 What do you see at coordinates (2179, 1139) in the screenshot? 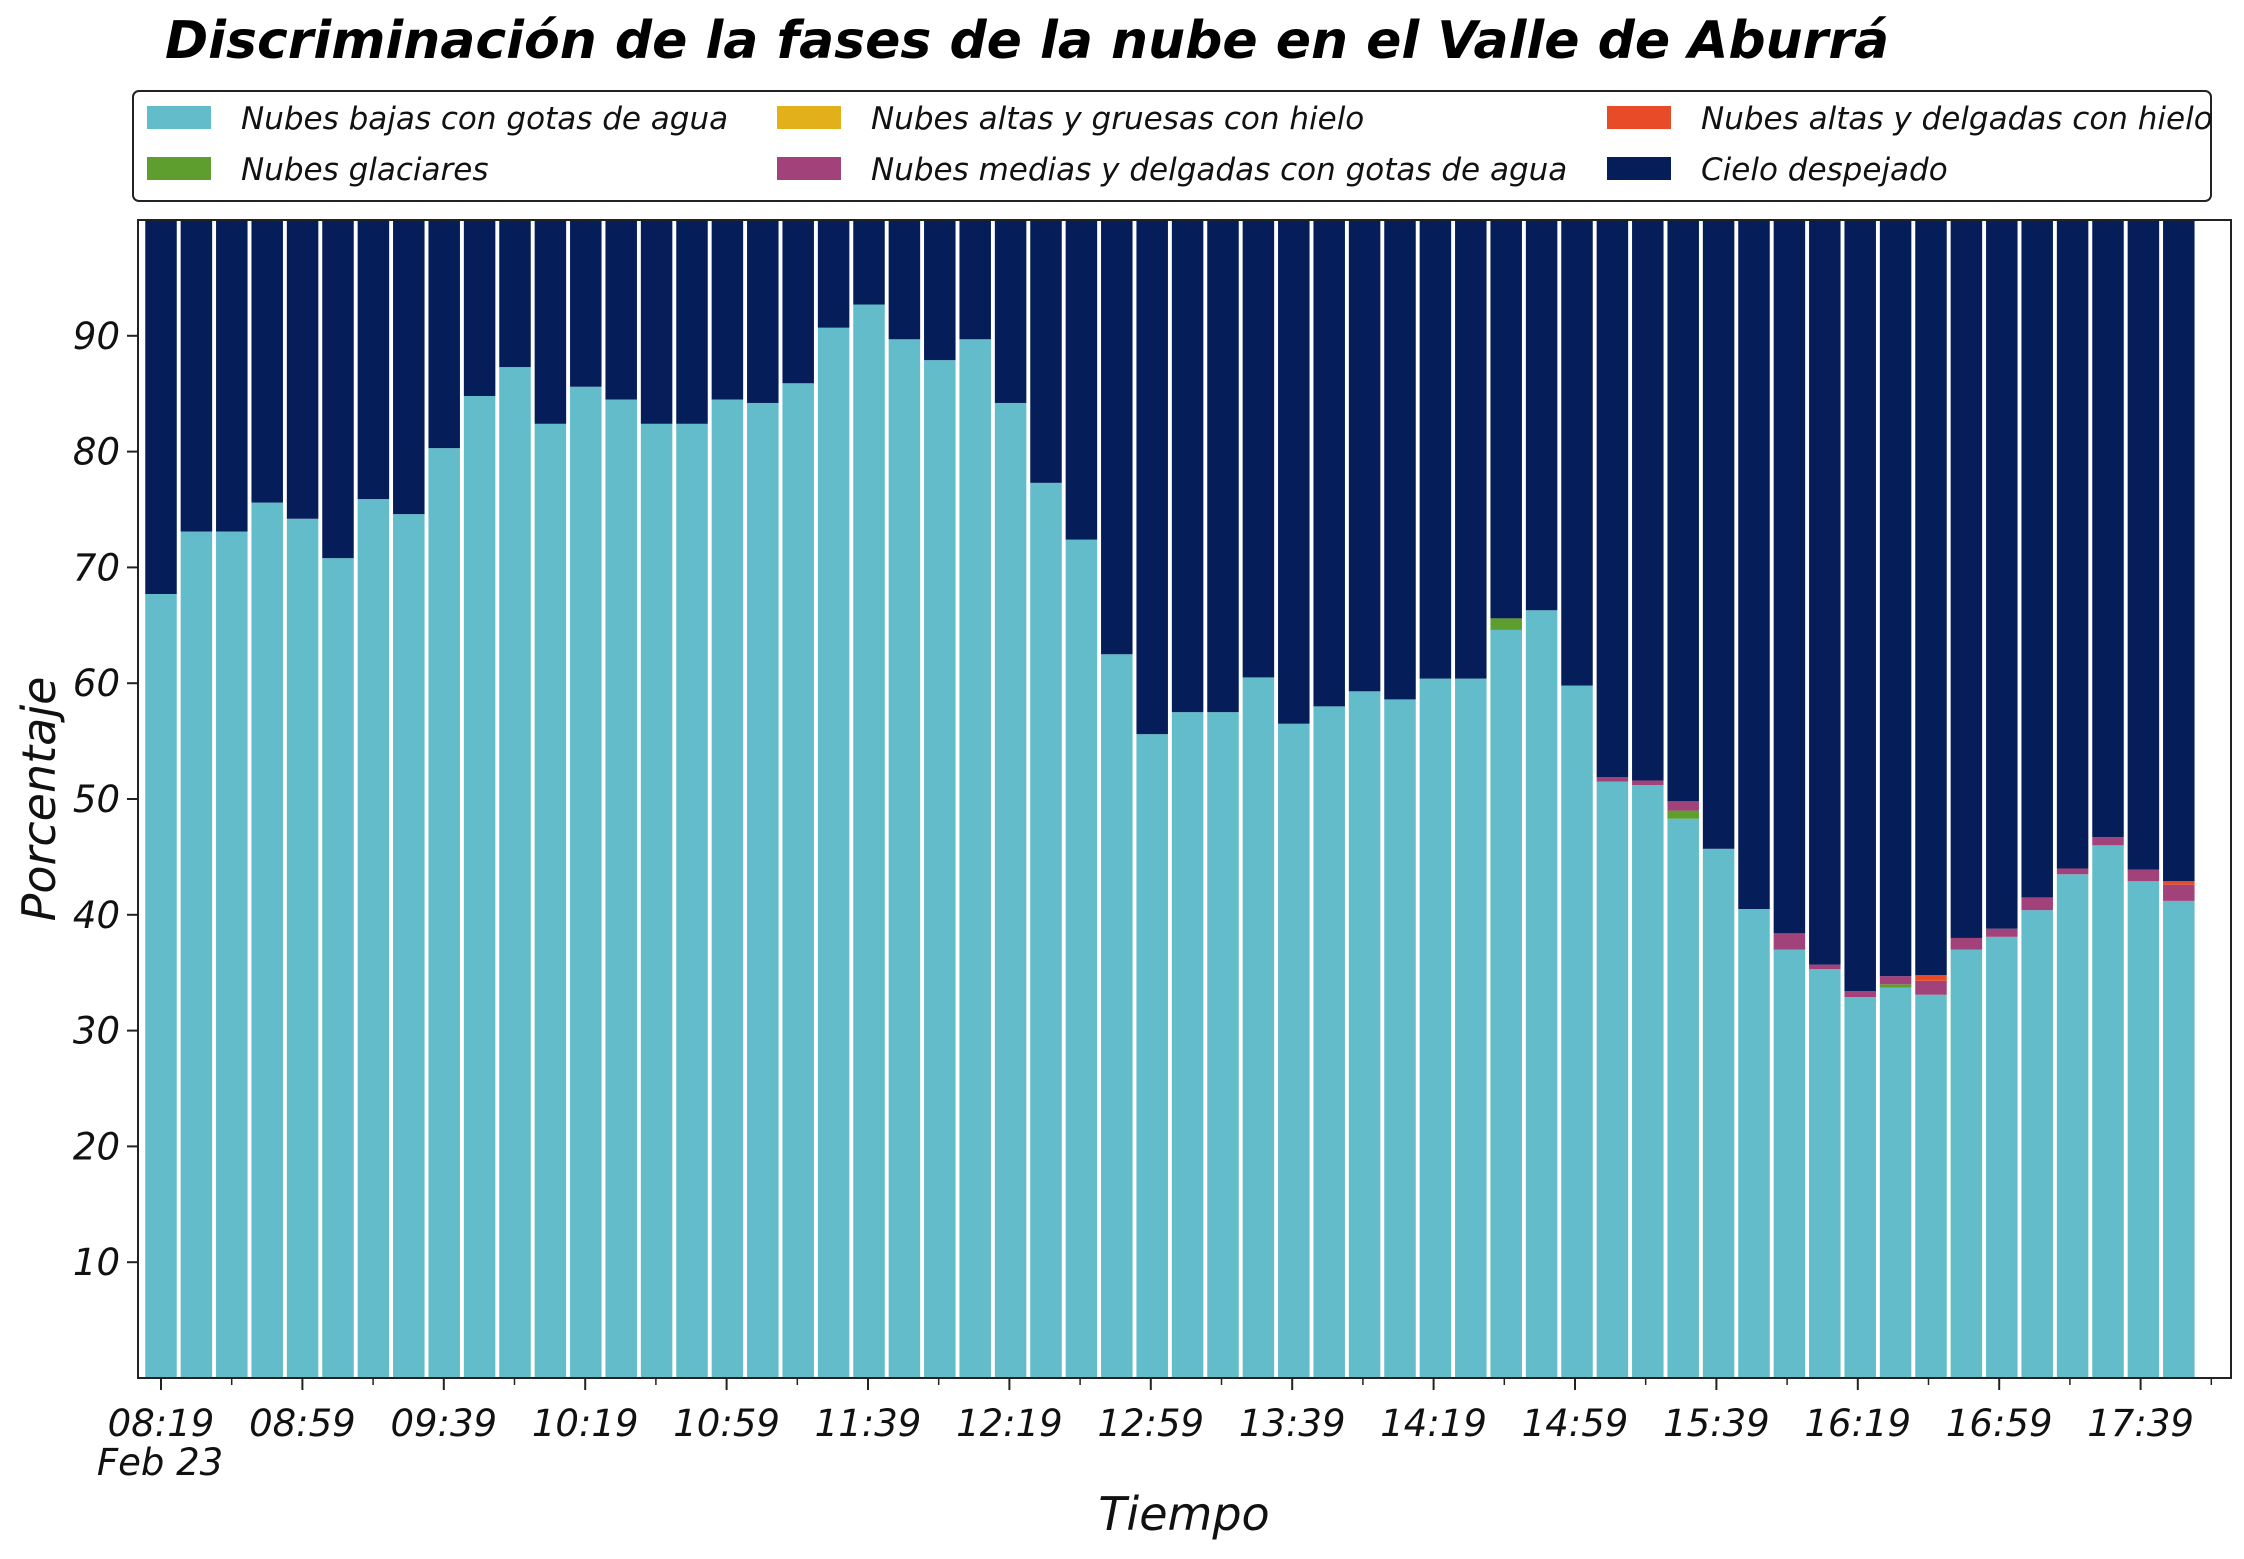
I see `bar-segment-57-s0` at bounding box center [2179, 1139].